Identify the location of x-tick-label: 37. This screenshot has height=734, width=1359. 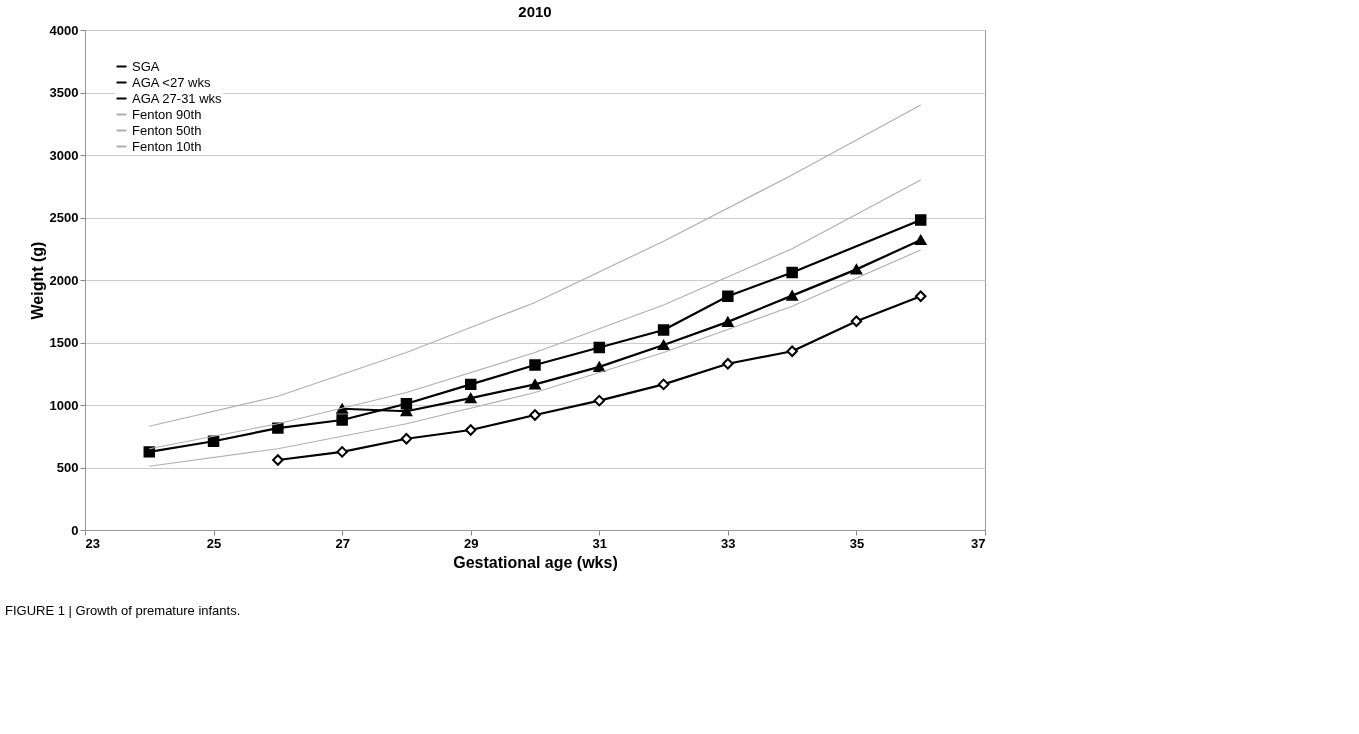
(978, 543).